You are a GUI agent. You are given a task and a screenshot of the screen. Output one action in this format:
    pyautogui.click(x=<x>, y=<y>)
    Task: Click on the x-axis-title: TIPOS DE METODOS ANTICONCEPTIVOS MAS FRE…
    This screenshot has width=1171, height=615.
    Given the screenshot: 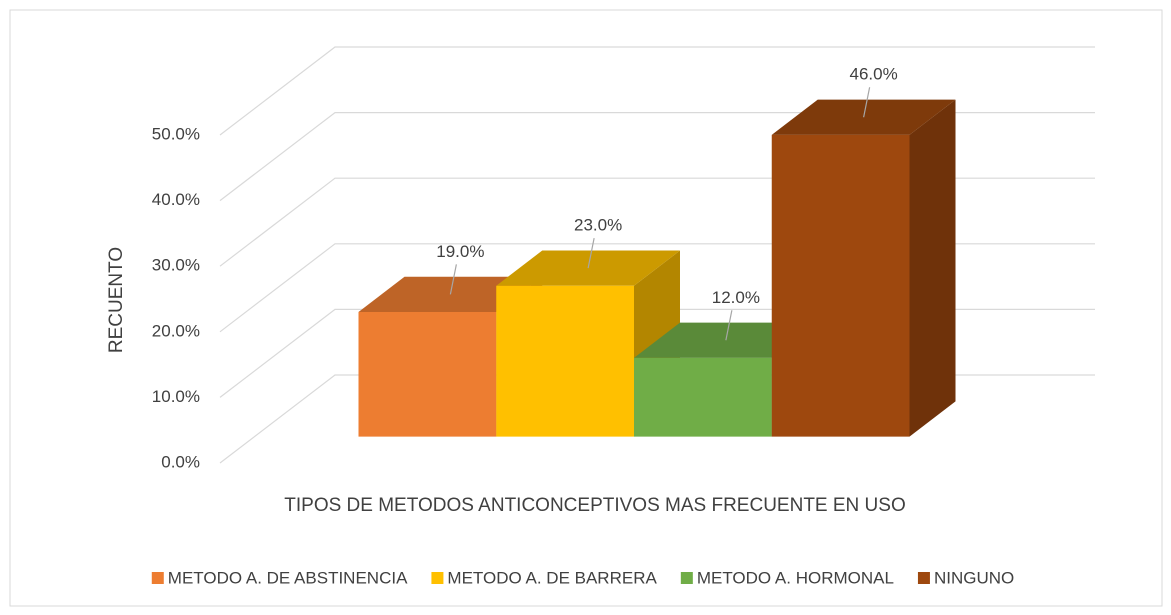 What is the action you would take?
    pyautogui.click(x=594, y=505)
    